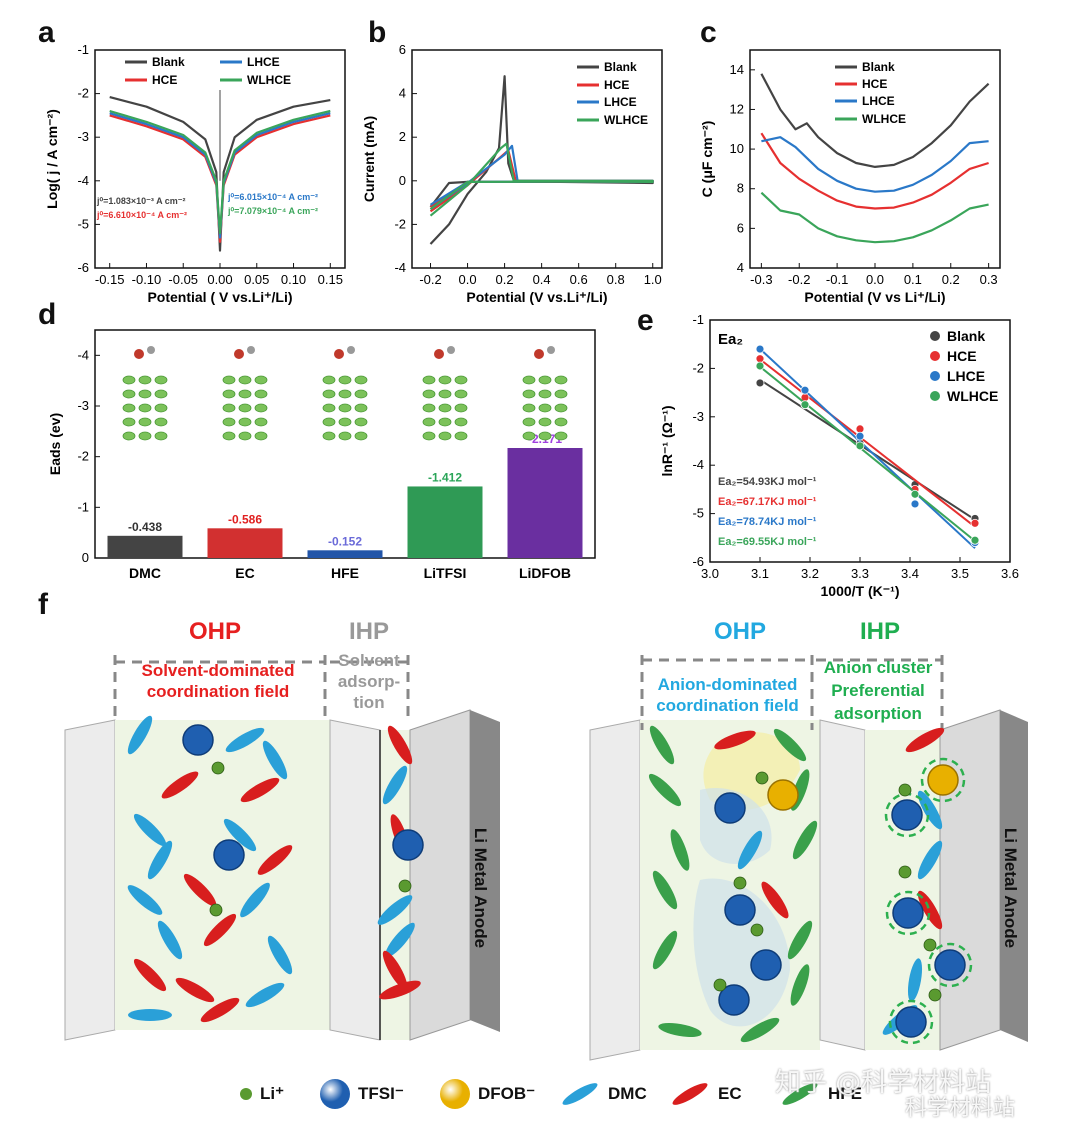  Describe the element at coordinates (690, 1094) in the screenshot. I see `ec-ellipse-icon` at that location.